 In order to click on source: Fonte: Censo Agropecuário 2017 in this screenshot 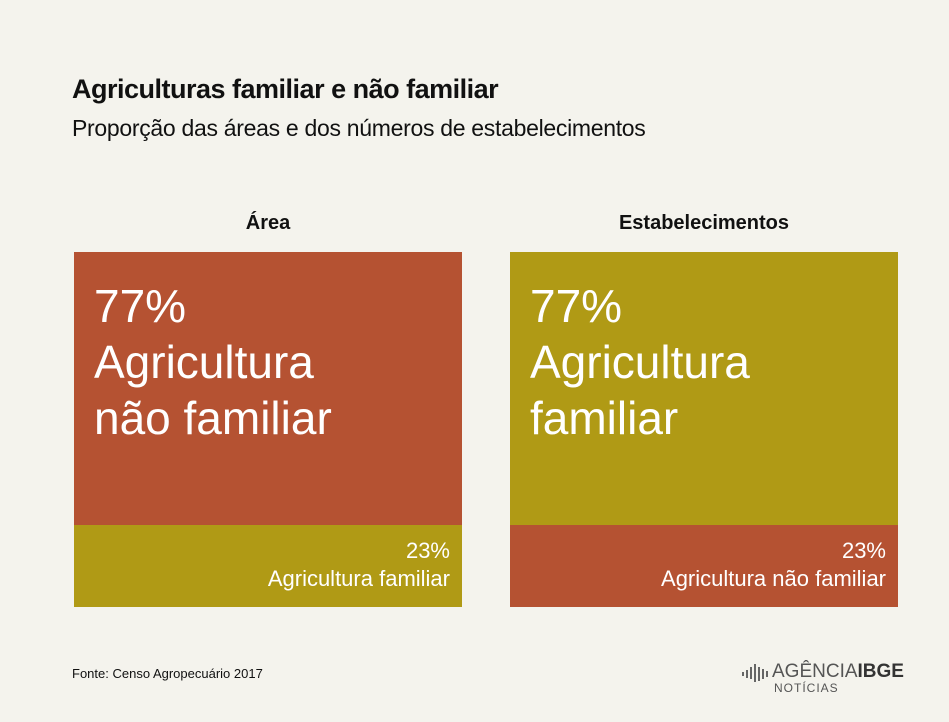, I will do `click(167, 673)`.